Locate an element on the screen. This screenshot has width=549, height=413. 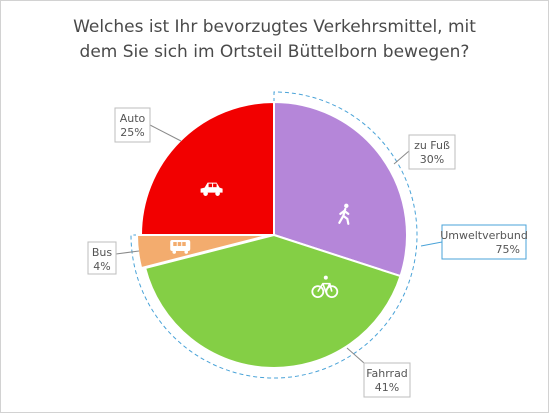
slice-icons is located at coordinates (260, 240).